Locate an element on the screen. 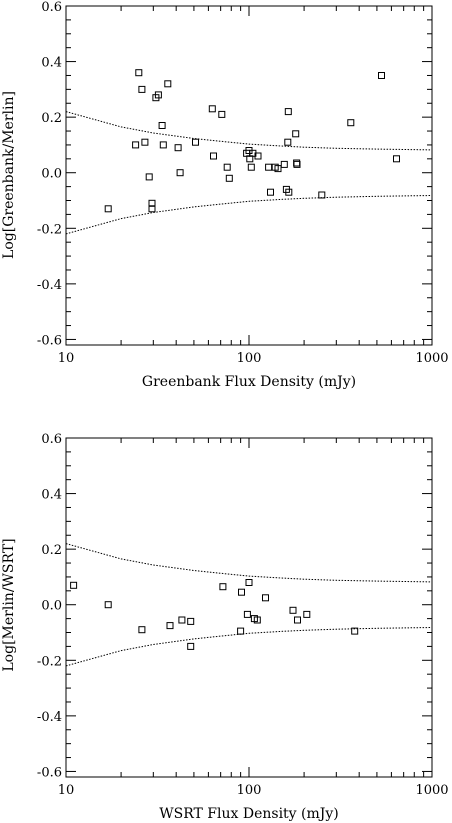 The width and height of the screenshot is (452, 823). lower-y-tick-label: -0.6 is located at coordinates (49, 772).